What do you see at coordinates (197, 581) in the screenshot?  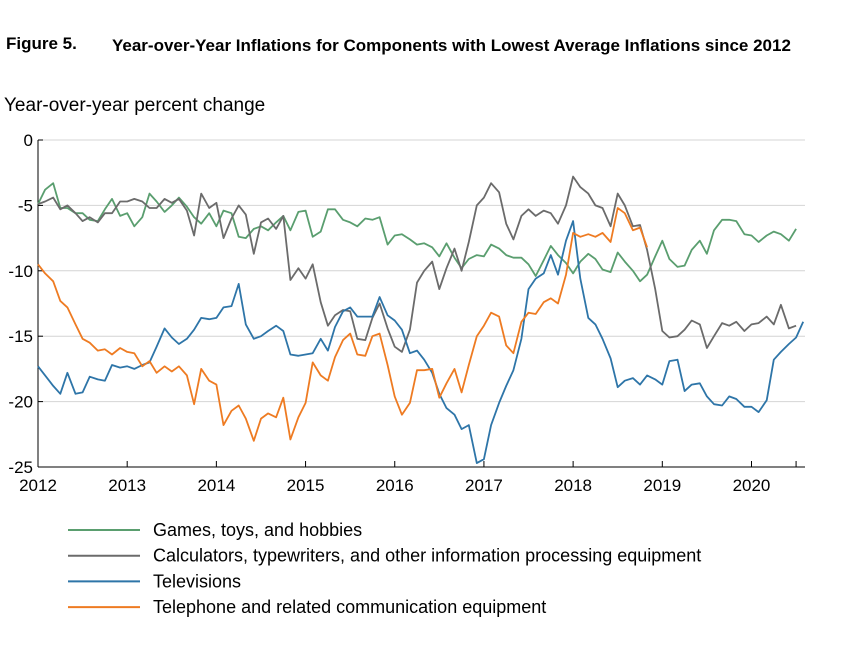 I see `legend-label-2: Televisions` at bounding box center [197, 581].